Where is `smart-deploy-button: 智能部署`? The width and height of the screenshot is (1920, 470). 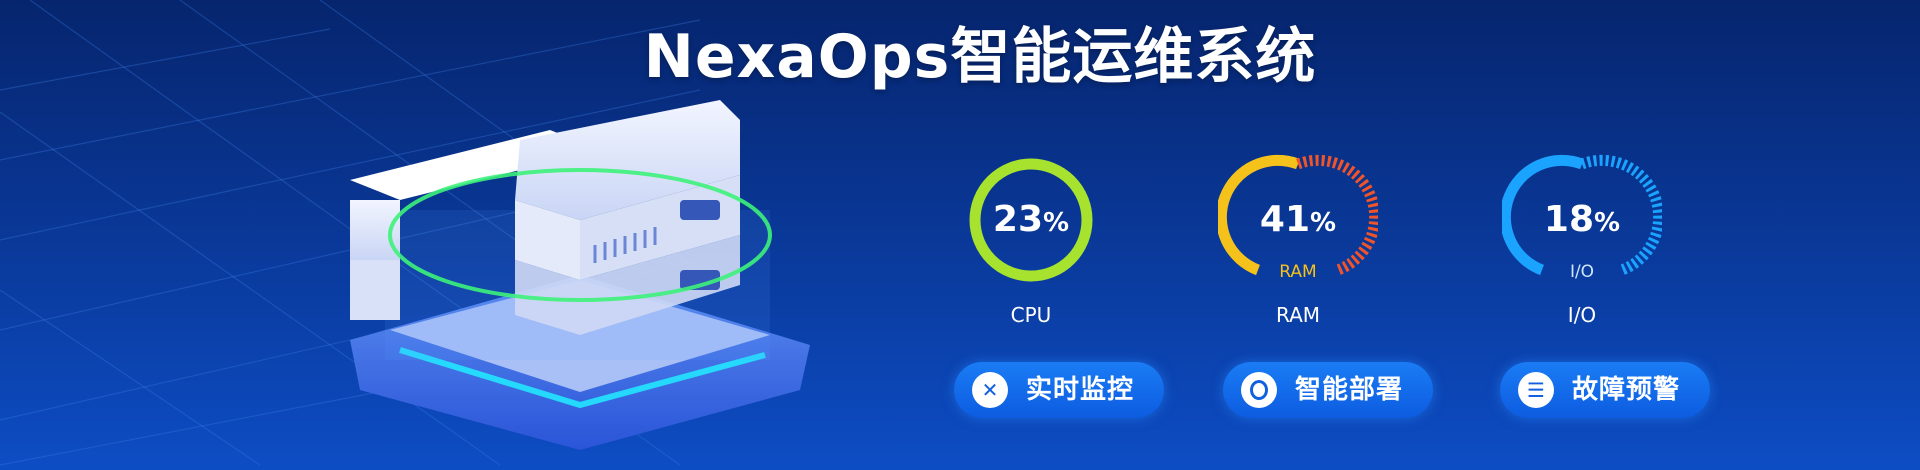
smart-deploy-button: 智能部署 is located at coordinates (1328, 390).